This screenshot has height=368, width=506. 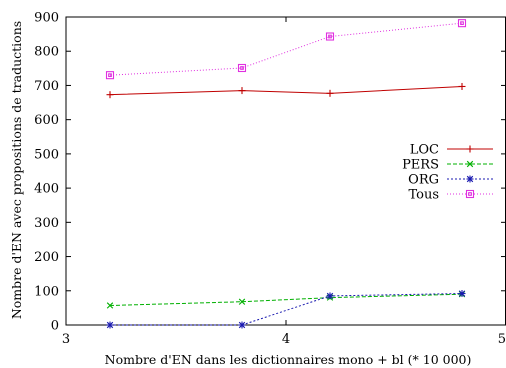 I want to click on x-tick-label: 4, so click(x=286, y=339).